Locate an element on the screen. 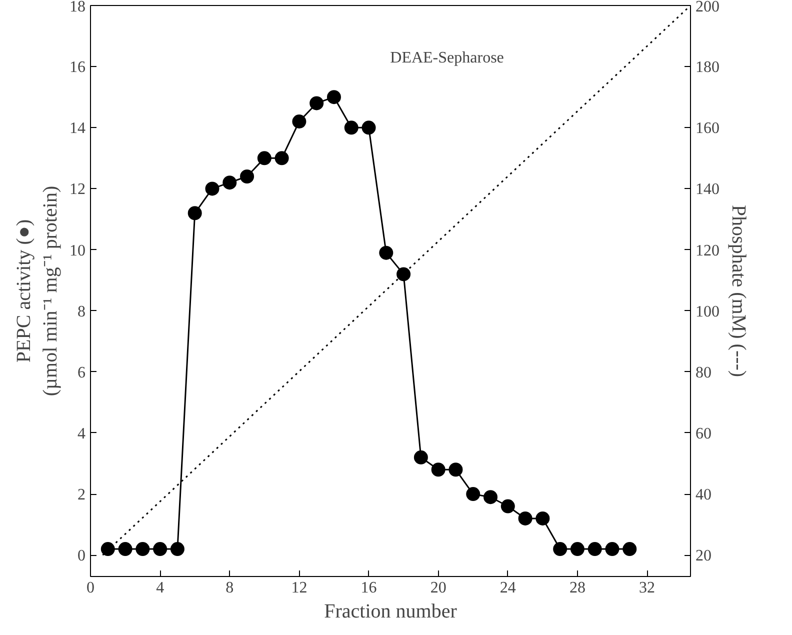 This screenshot has height=635, width=792. y2-tick-label: 80 is located at coordinates (704, 373).